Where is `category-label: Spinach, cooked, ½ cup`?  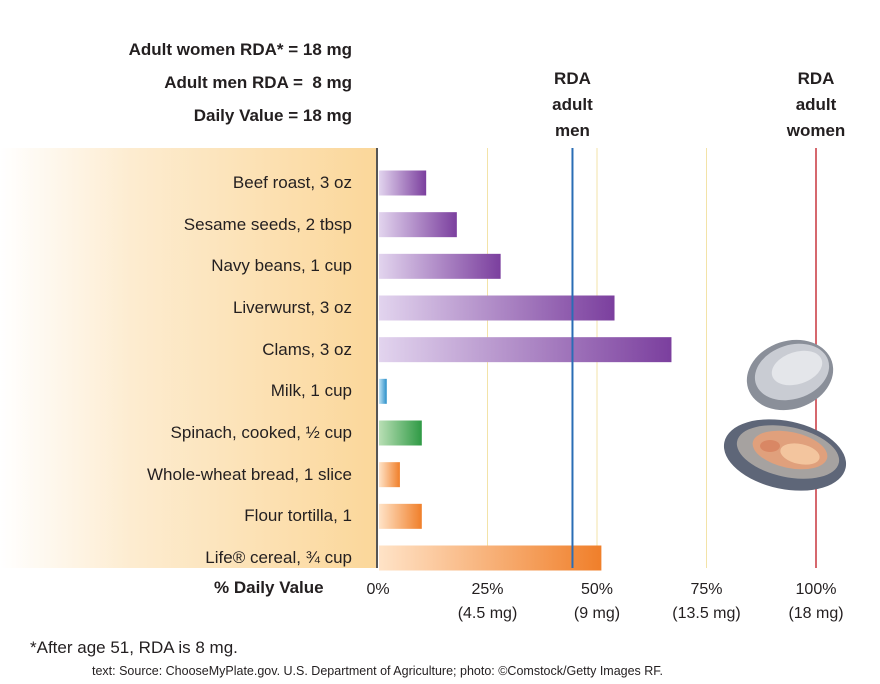
category-label: Spinach, cooked, ½ cup is located at coordinates (261, 432).